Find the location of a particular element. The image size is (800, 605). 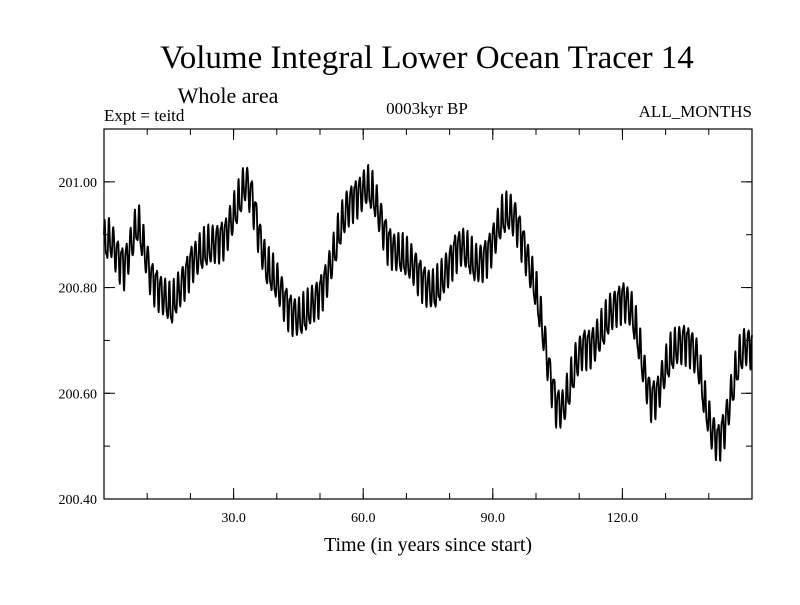

y-tick-label: 200.40 is located at coordinates (78, 500).